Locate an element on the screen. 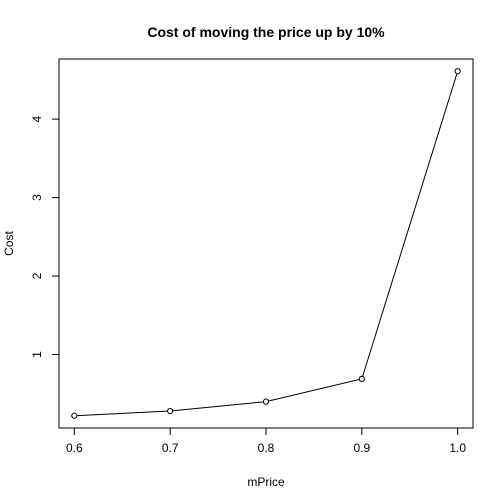  x-axis: 0.6 0.7 0.8 0.9 1.0 is located at coordinates (266, 441).